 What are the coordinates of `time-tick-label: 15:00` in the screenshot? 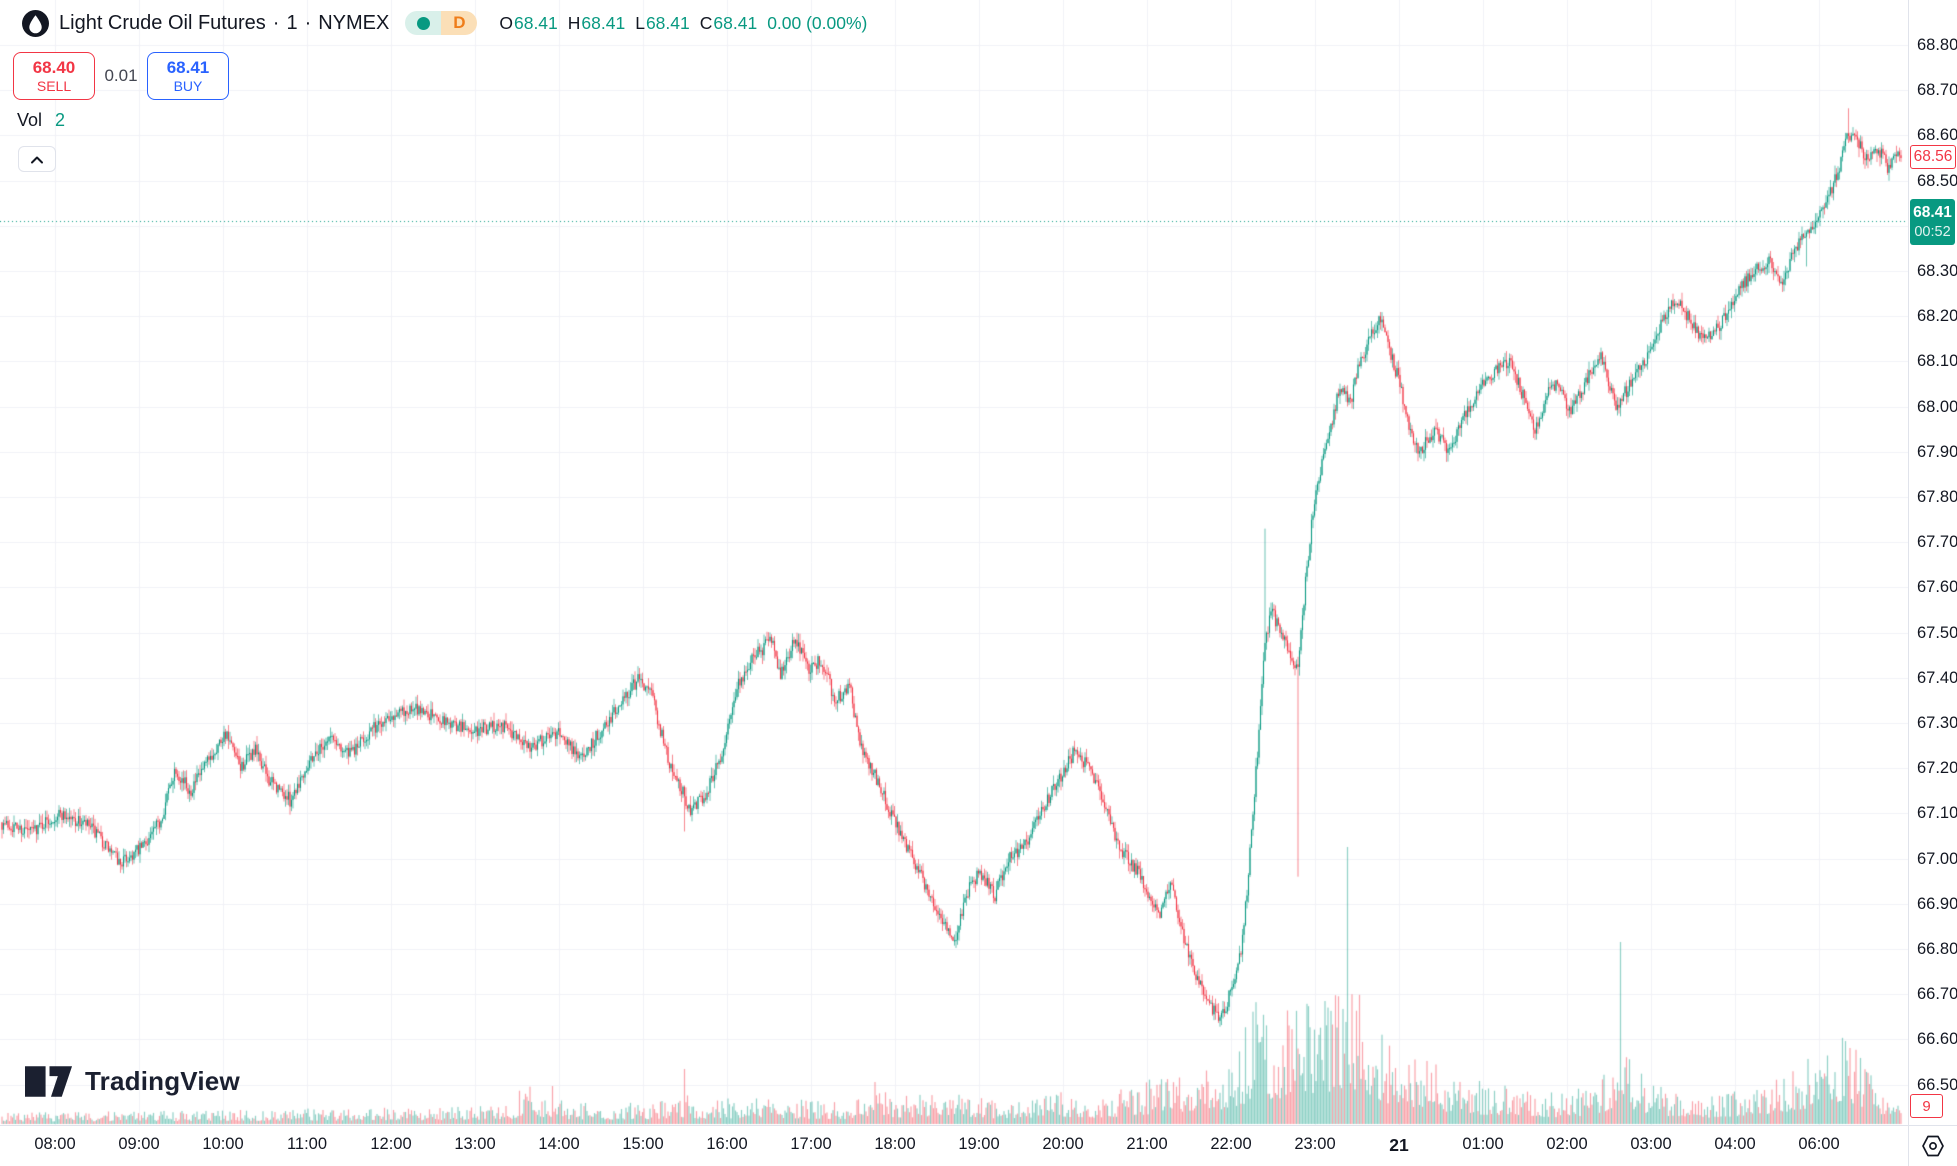 It's located at (643, 1144).